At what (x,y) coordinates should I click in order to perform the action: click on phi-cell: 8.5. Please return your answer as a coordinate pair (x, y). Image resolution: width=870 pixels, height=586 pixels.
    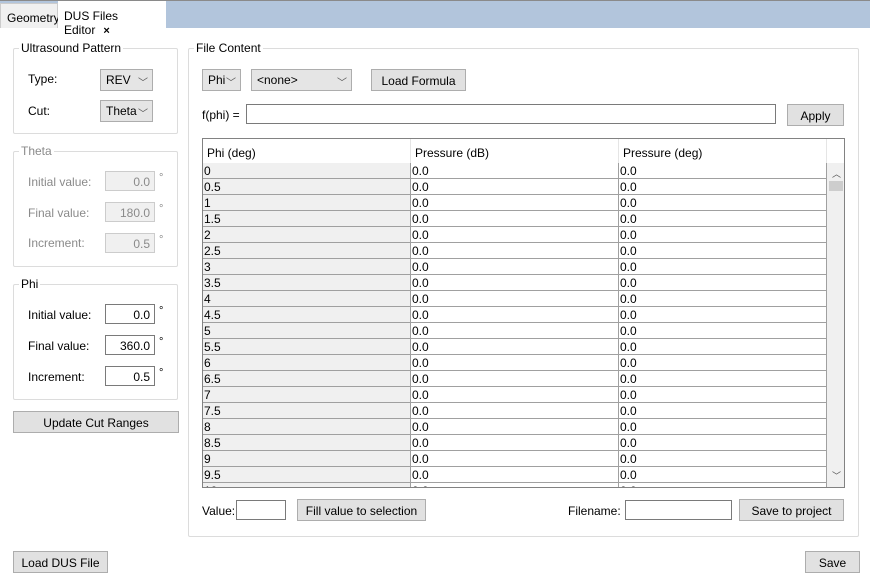
    Looking at the image, I should click on (307, 443).